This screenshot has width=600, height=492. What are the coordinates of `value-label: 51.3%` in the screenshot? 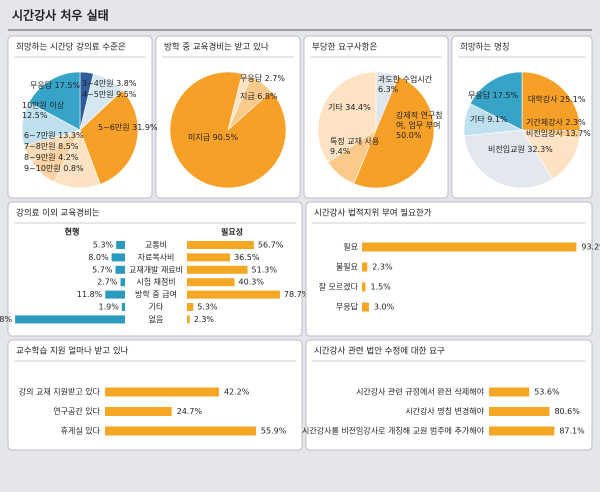 It's located at (265, 269).